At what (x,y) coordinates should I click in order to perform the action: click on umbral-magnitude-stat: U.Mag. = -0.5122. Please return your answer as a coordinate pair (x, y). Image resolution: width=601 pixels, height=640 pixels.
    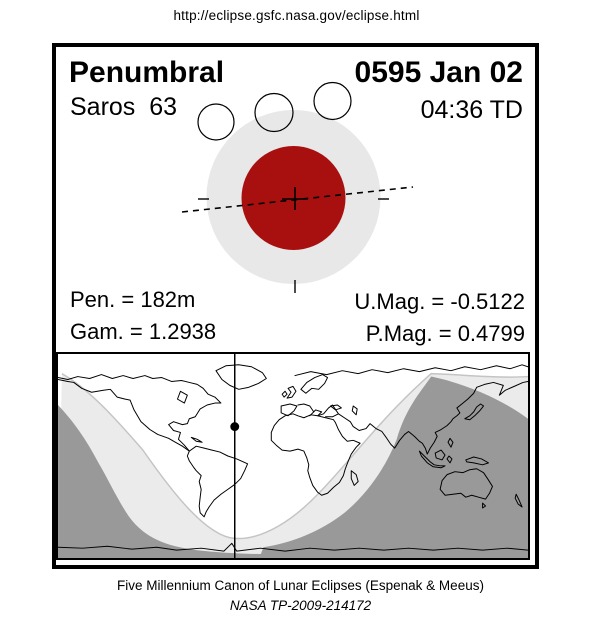
    Looking at the image, I should click on (439, 301).